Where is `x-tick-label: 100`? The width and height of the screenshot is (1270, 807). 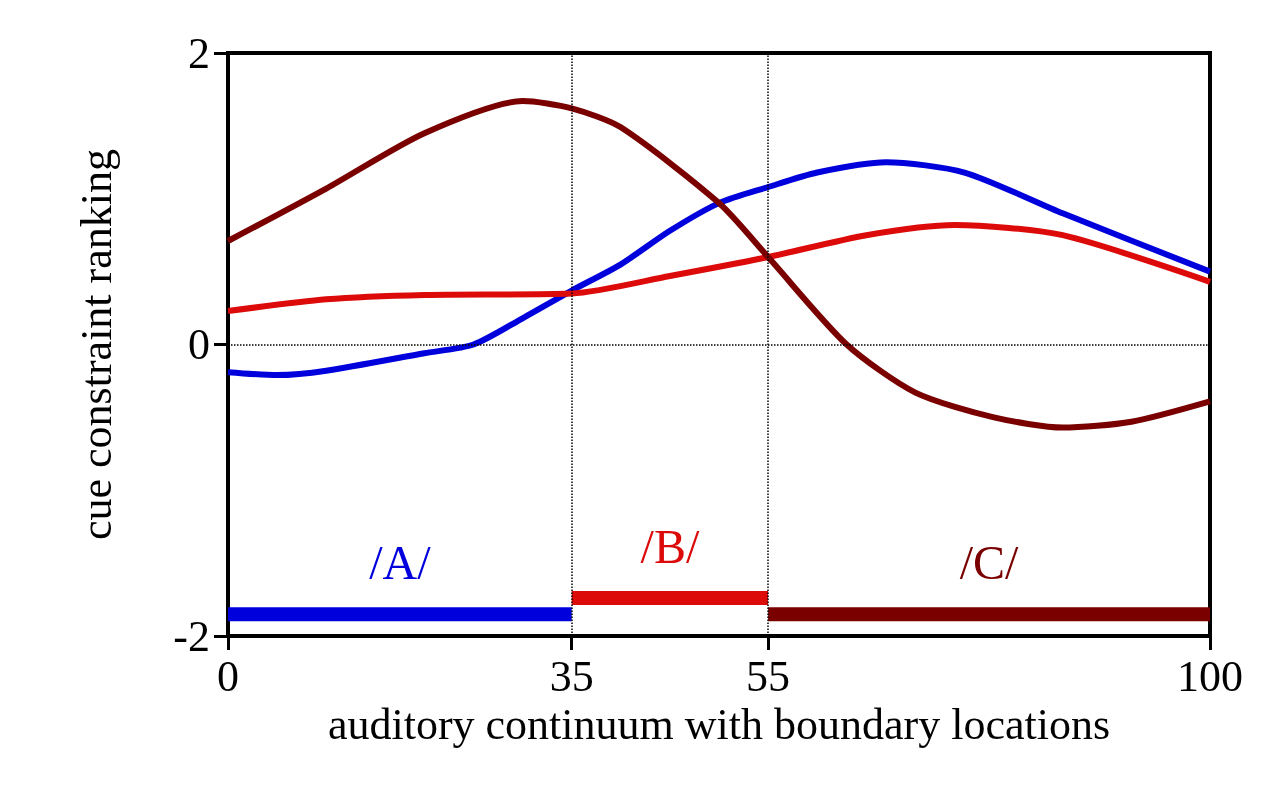
x-tick-label: 100 is located at coordinates (1210, 676).